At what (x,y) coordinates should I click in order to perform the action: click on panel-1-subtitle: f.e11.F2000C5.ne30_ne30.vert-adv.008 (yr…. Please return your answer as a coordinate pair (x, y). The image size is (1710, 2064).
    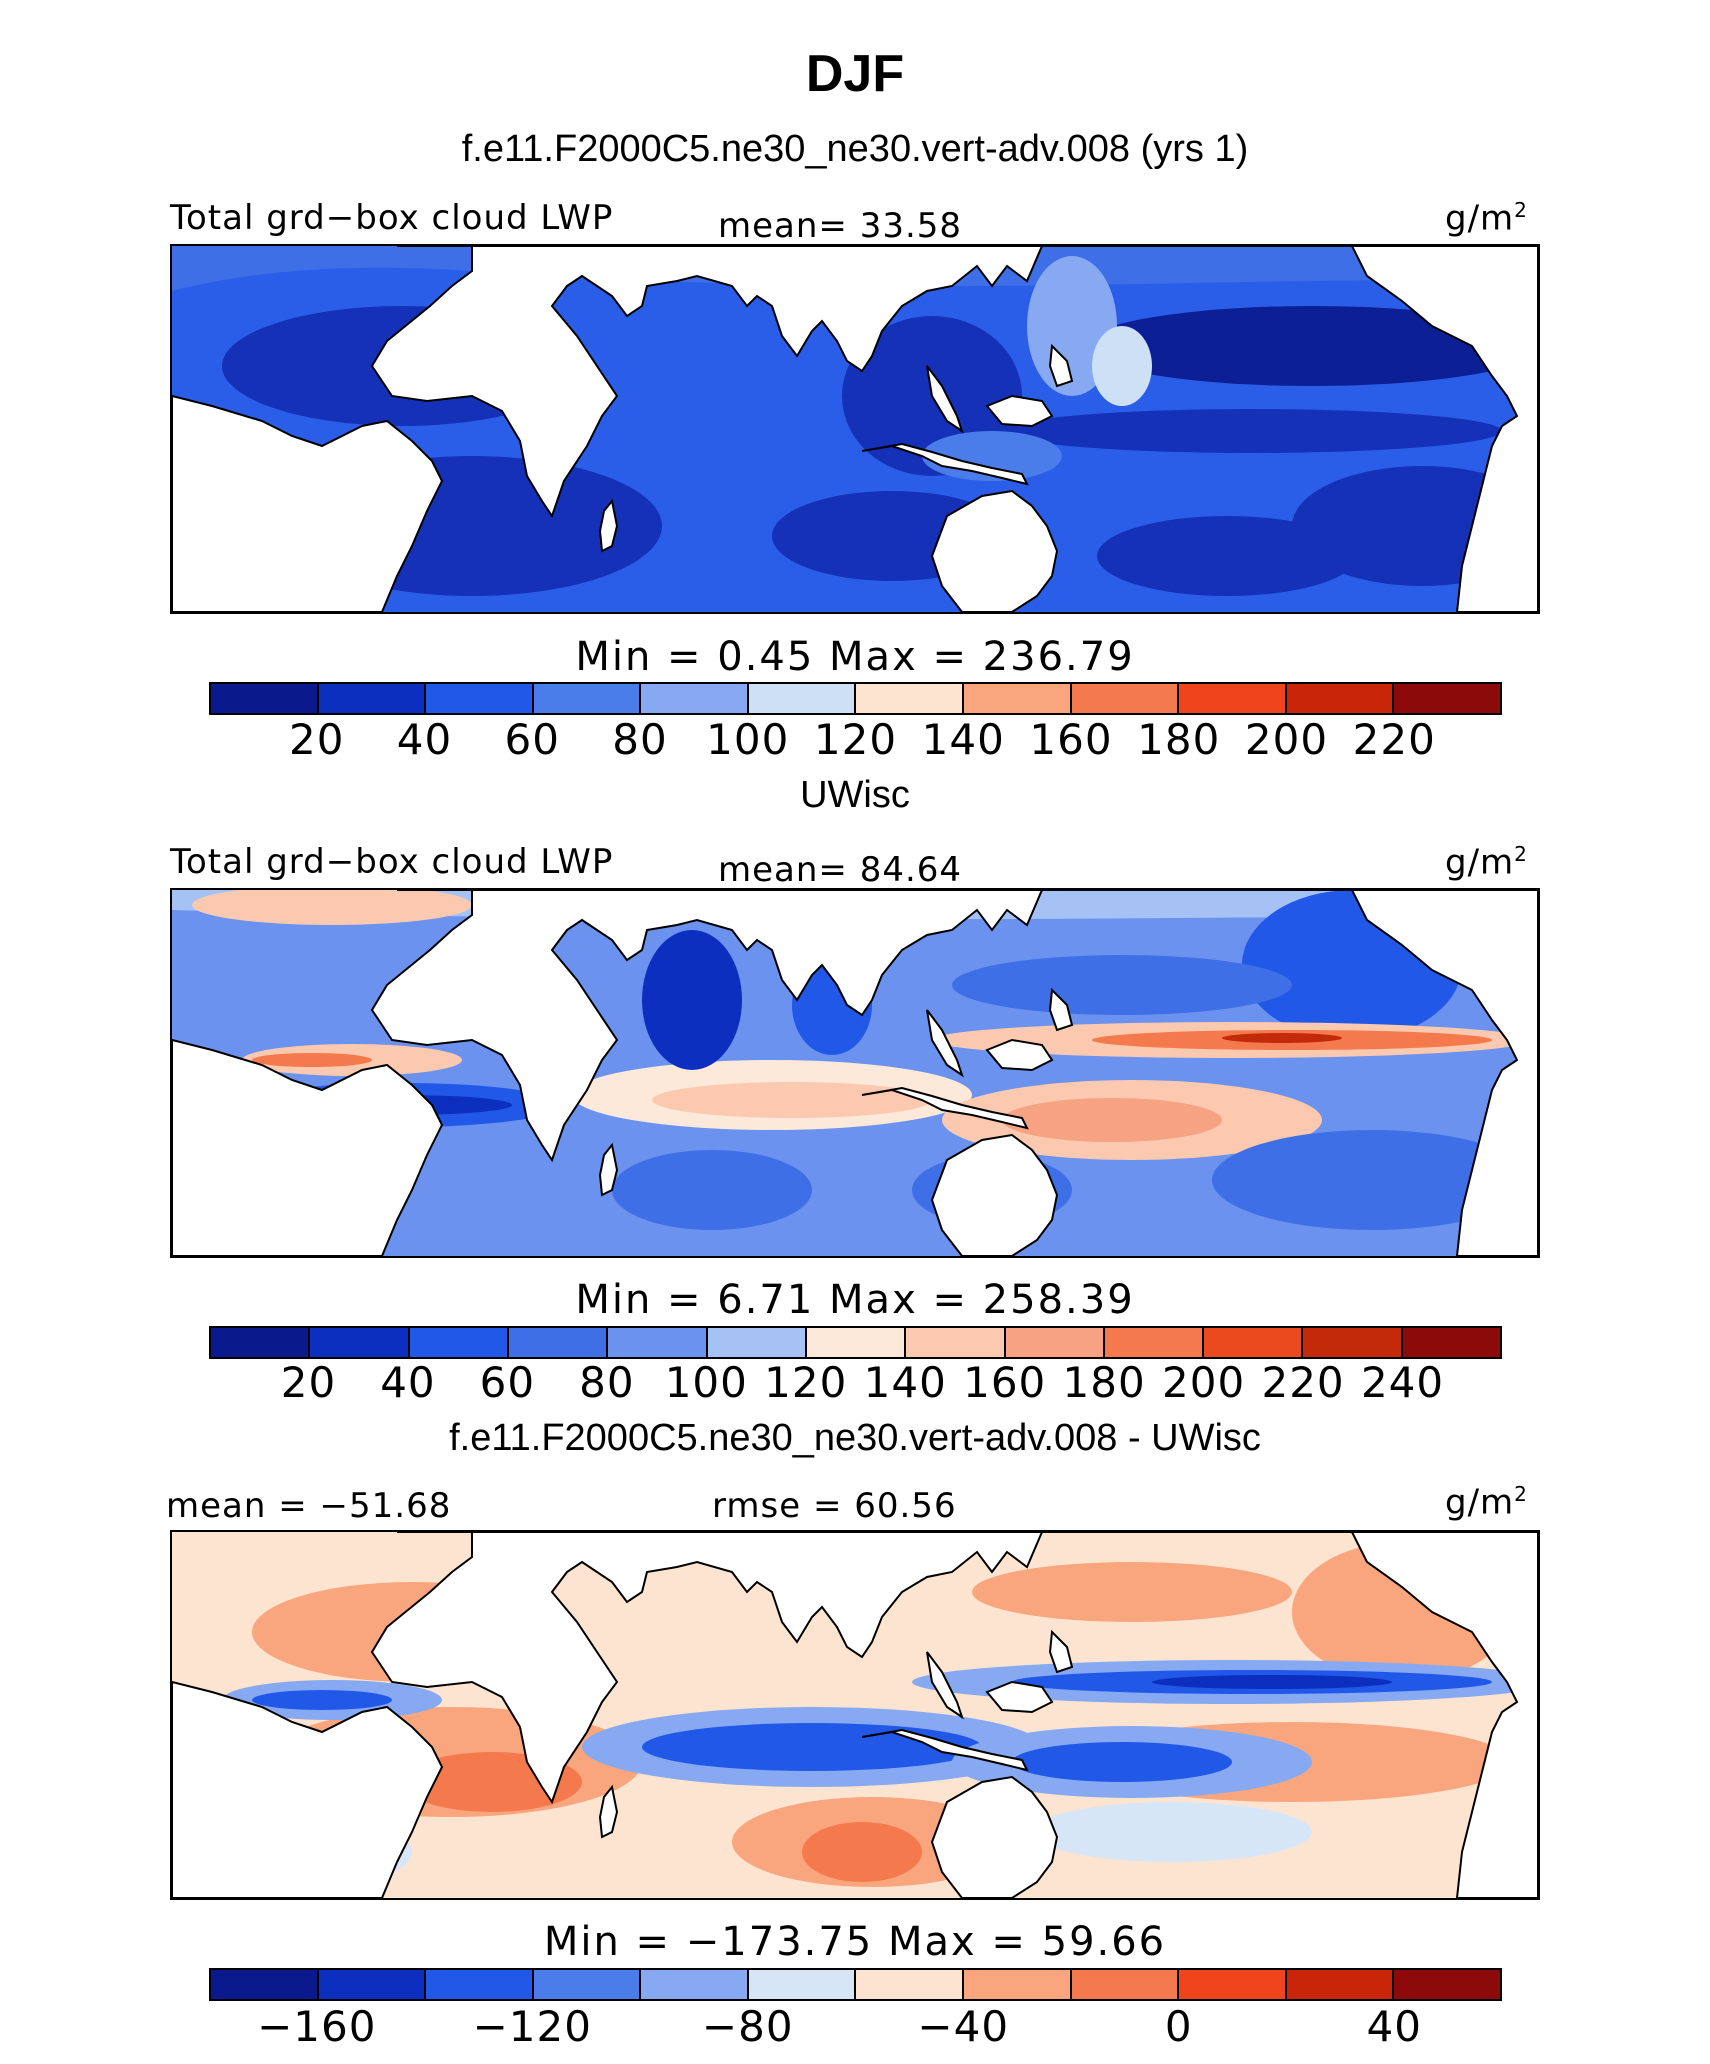
    Looking at the image, I should click on (855, 149).